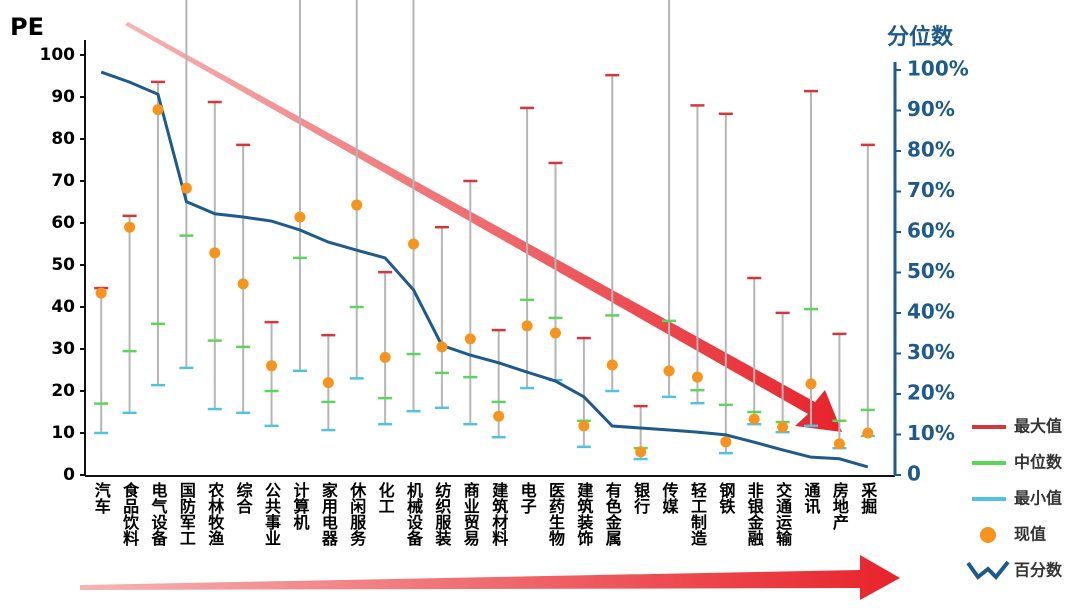 This screenshot has height=608, width=1080. Describe the element at coordinates (27, 27) in the screenshot. I see `y-axis-label: PE` at that location.